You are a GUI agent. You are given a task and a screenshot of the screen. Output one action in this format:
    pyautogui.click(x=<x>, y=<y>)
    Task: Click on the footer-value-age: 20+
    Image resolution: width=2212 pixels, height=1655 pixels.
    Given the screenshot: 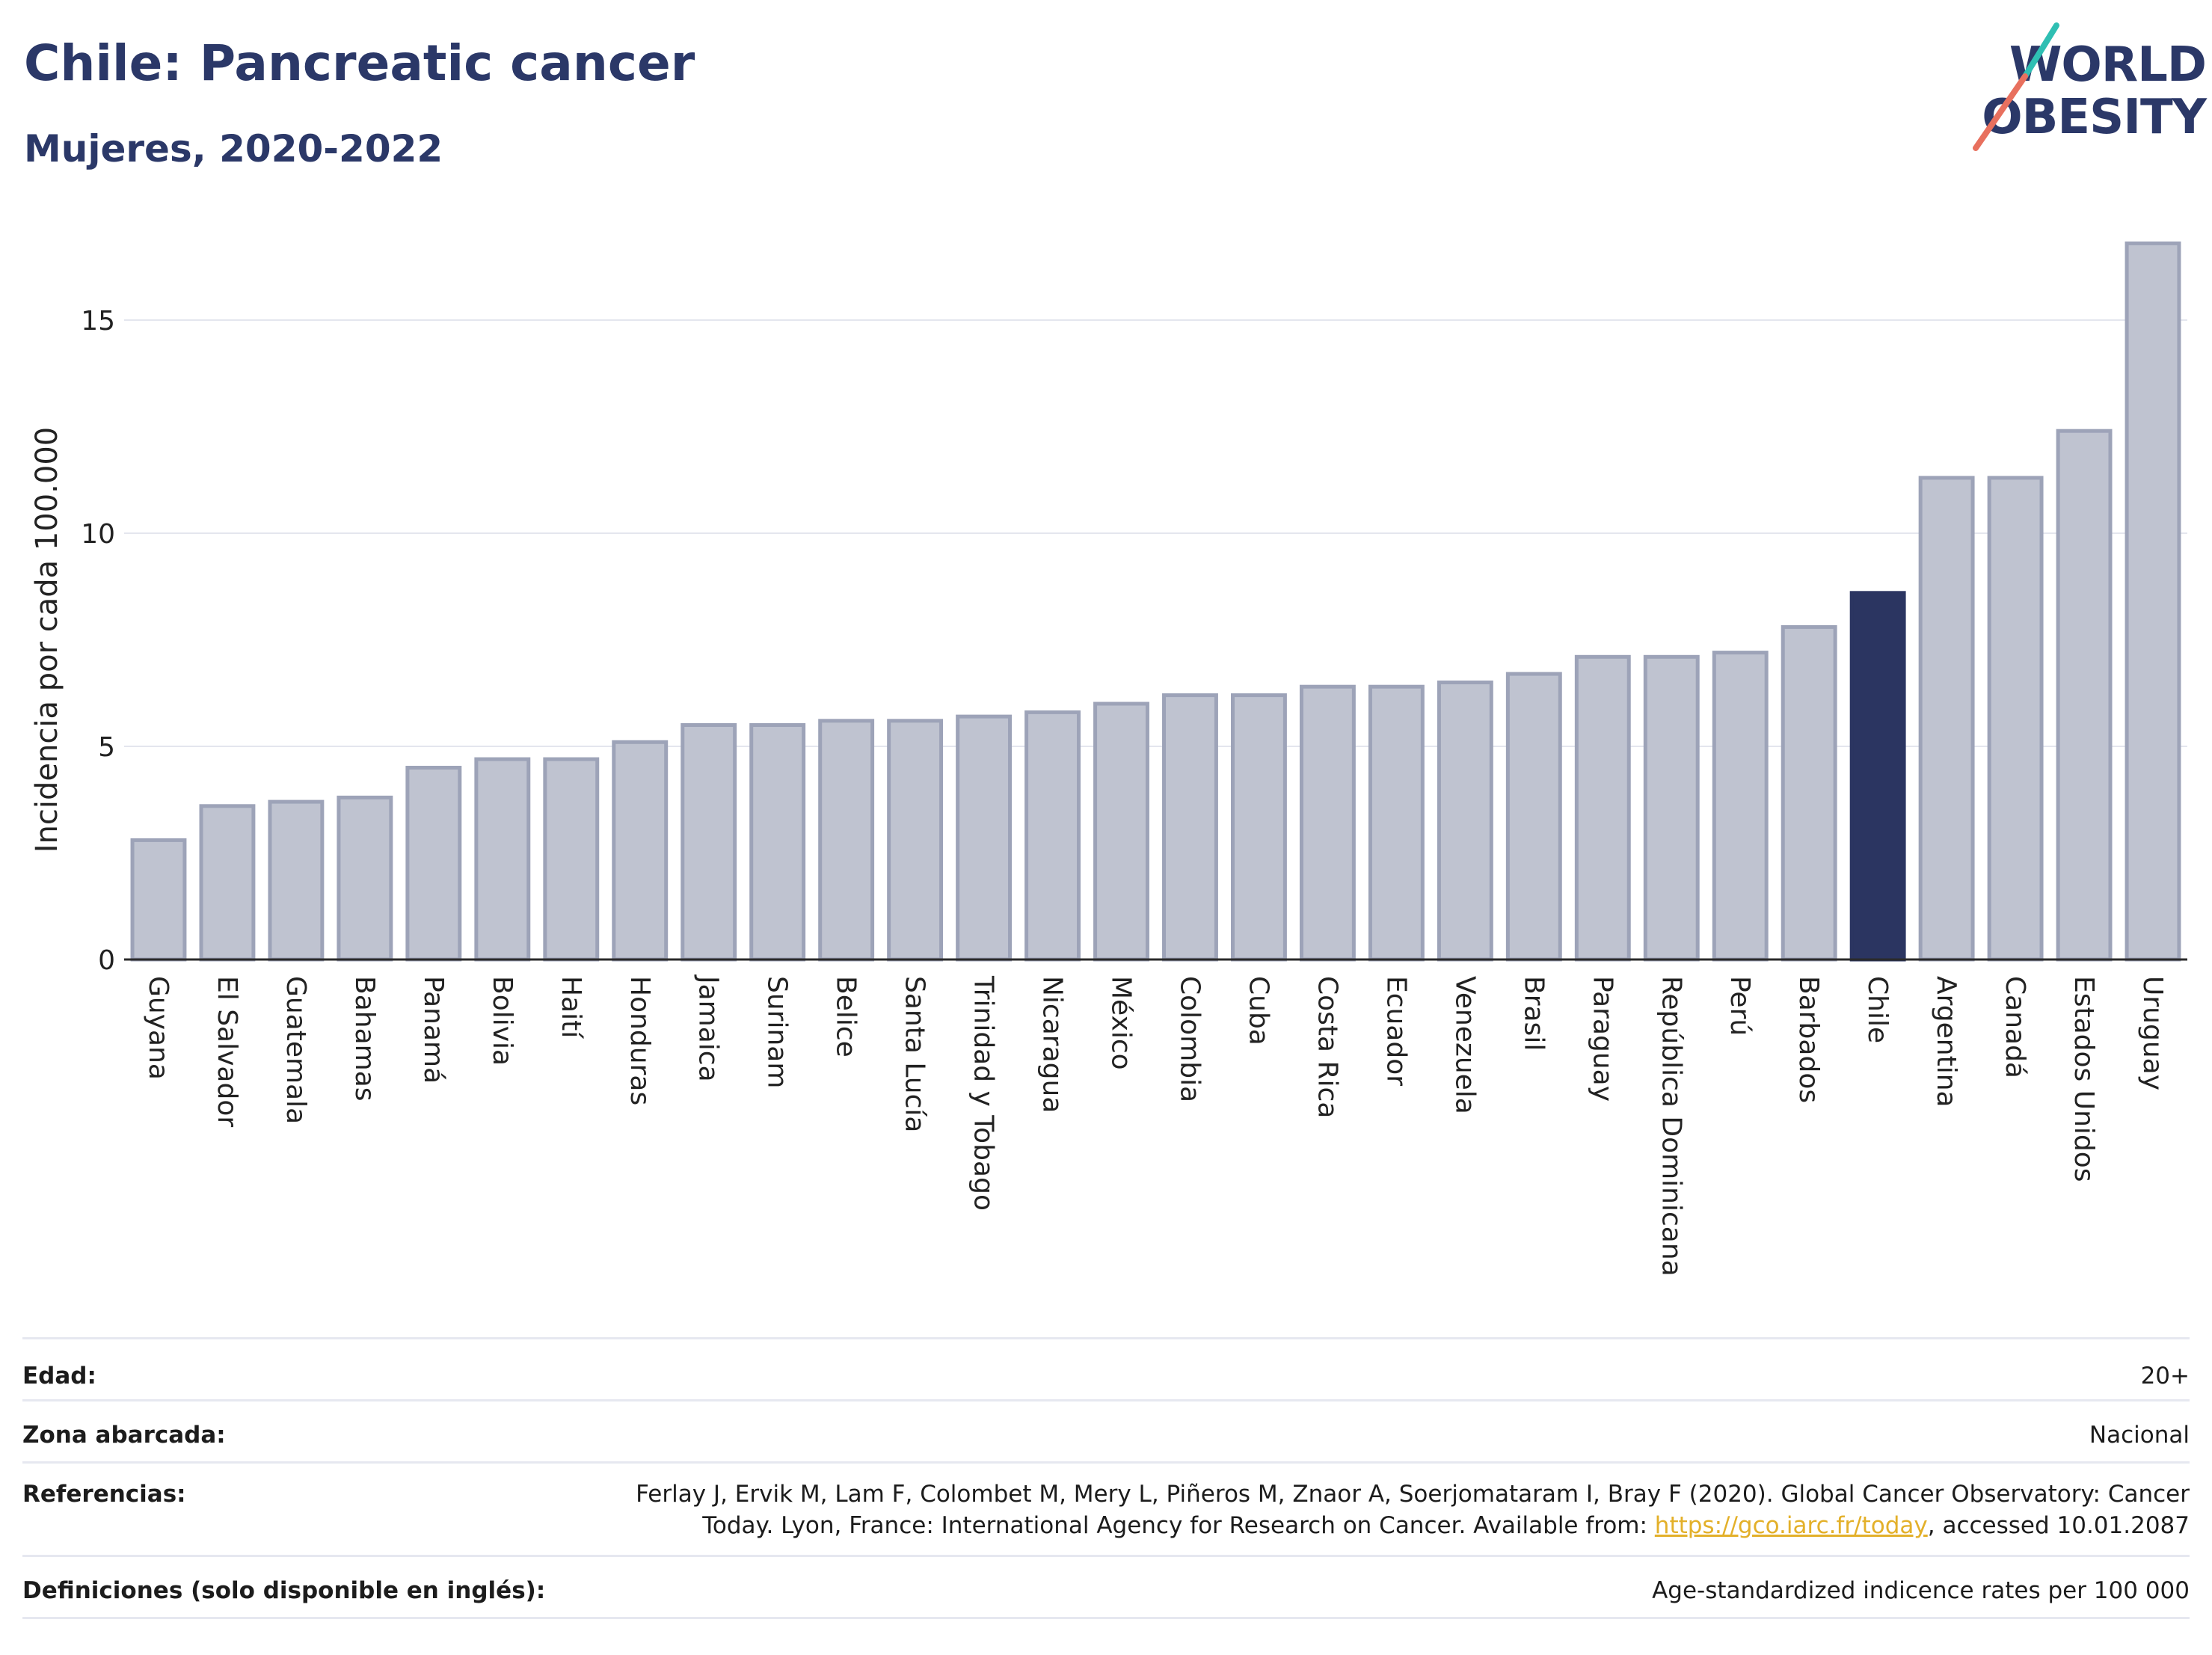 What is the action you would take?
    pyautogui.click(x=2165, y=1376)
    